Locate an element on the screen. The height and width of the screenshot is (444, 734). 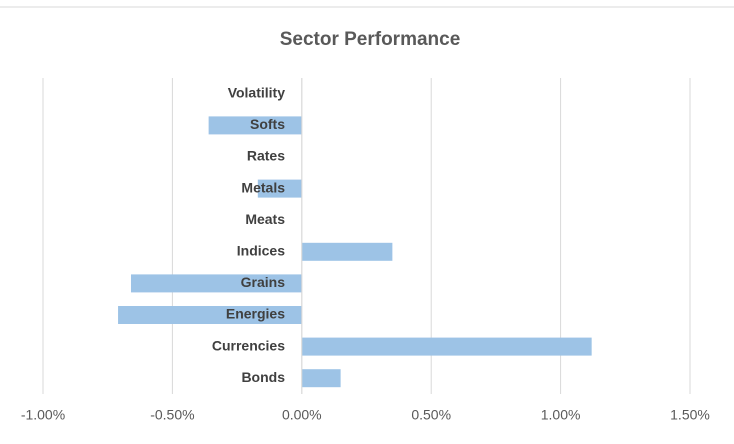
y-tick-label: Grains is located at coordinates (263, 282).